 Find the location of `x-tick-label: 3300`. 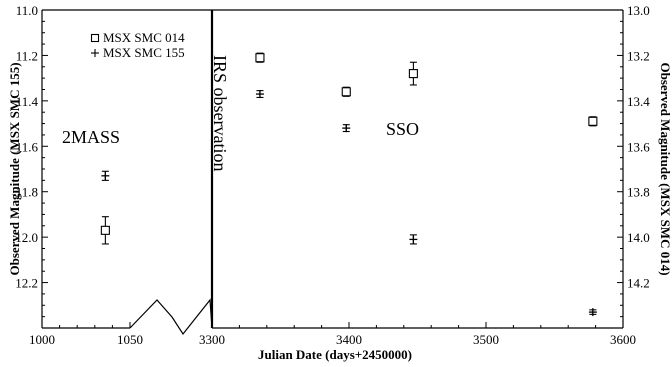

x-tick-label: 3300 is located at coordinates (212, 339).